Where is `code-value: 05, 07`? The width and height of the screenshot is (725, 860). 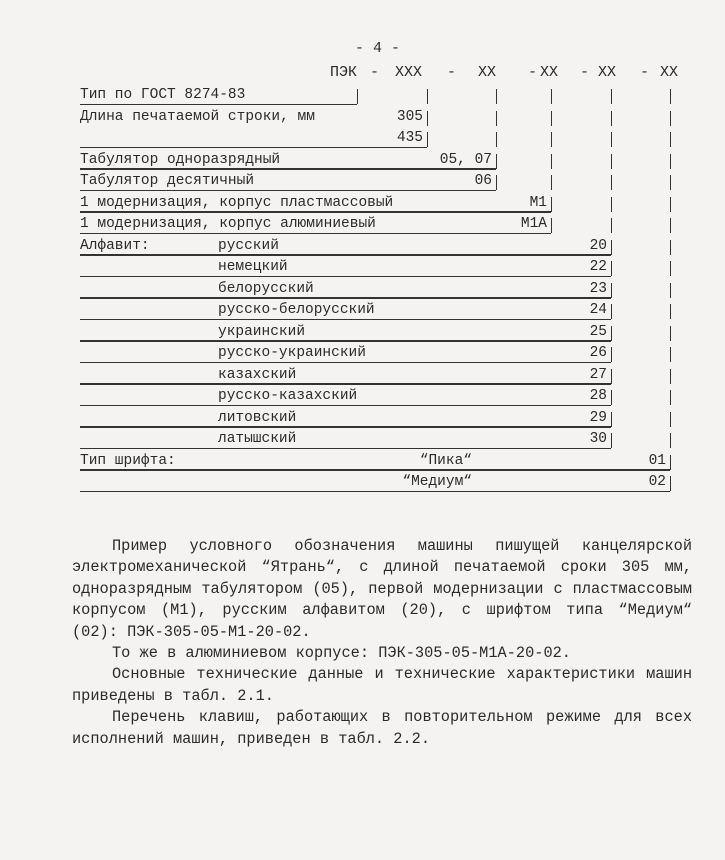
code-value: 05, 07 is located at coordinates (465, 159).